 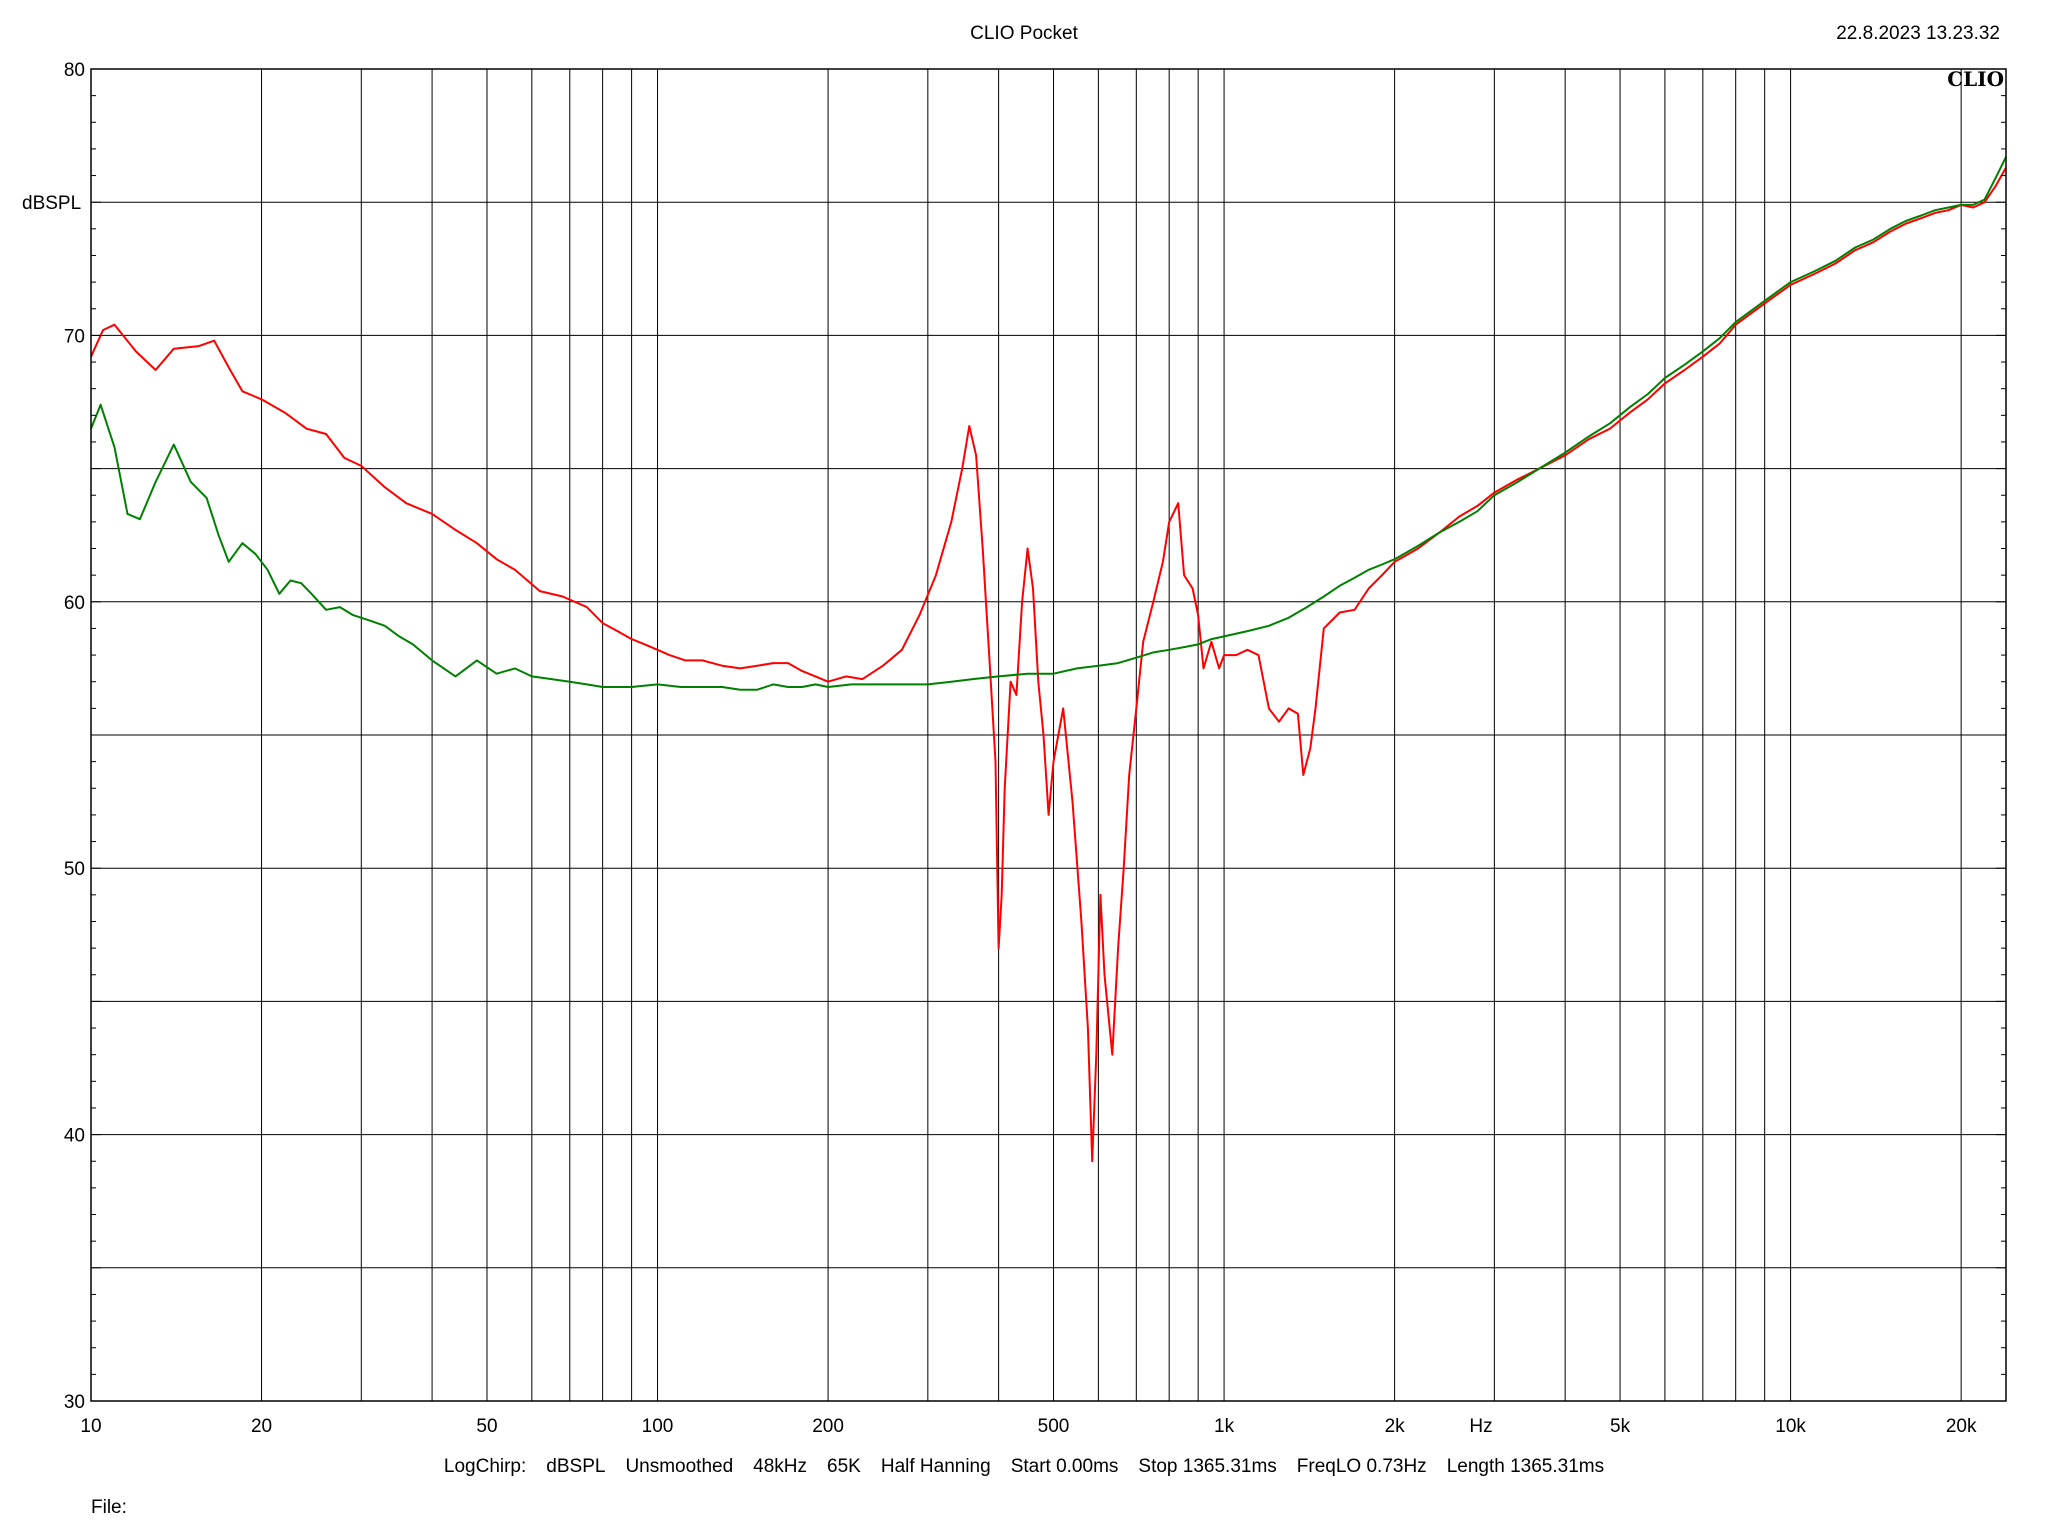 I want to click on x-tick-label: 10, so click(x=90, y=1426).